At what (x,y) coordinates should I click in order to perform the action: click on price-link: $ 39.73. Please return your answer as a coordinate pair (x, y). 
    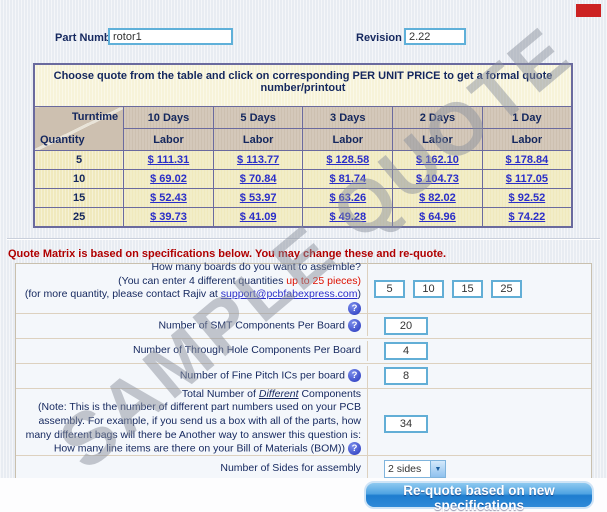
    Looking at the image, I should click on (168, 216).